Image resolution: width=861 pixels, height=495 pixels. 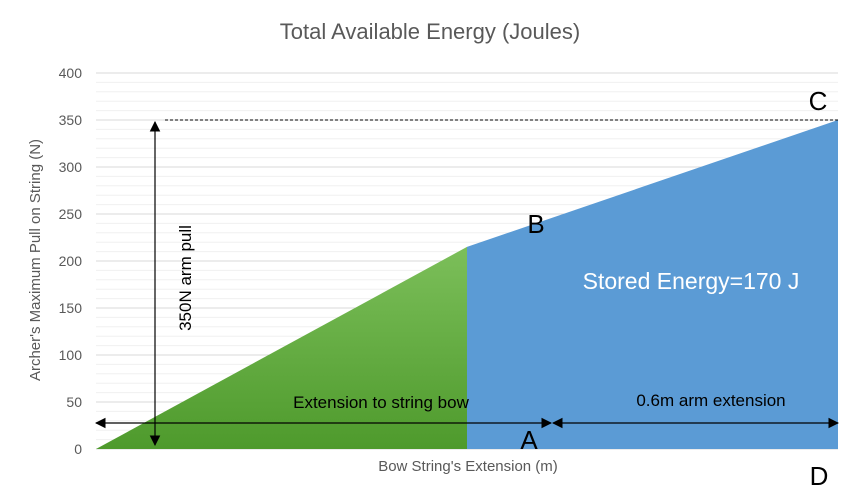 I want to click on extension-string-label: Extension to string bow, so click(x=381, y=402).